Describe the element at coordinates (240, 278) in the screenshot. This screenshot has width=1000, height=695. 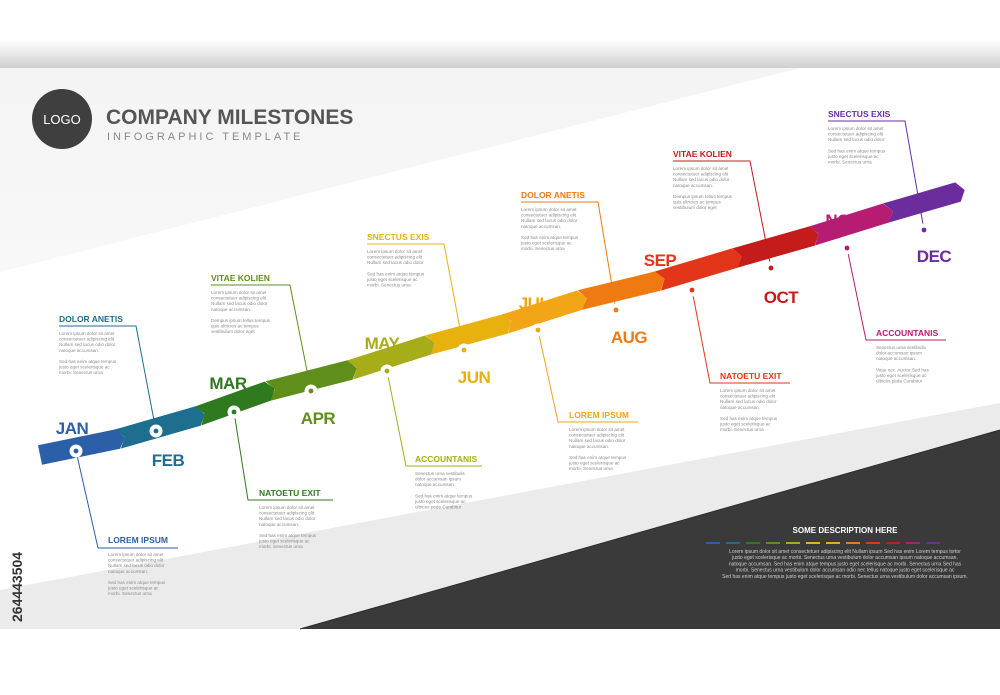
I see `milestone-title: VITAE KOLIEN` at that location.